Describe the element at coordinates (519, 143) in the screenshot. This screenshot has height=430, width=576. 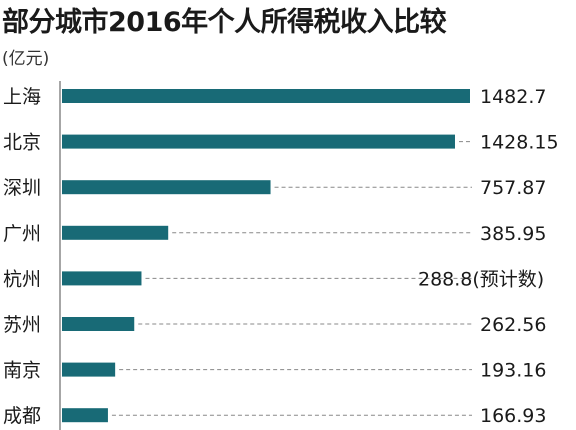
I see `value-label: 1428.15` at that location.